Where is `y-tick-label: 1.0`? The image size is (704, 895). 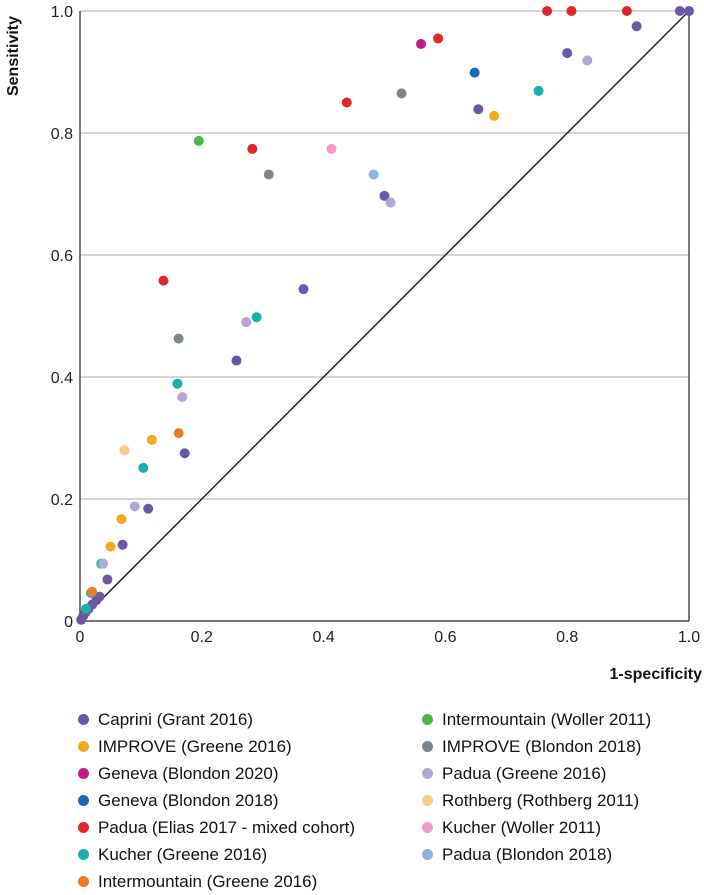
y-tick-label: 1.0 is located at coordinates (62, 12).